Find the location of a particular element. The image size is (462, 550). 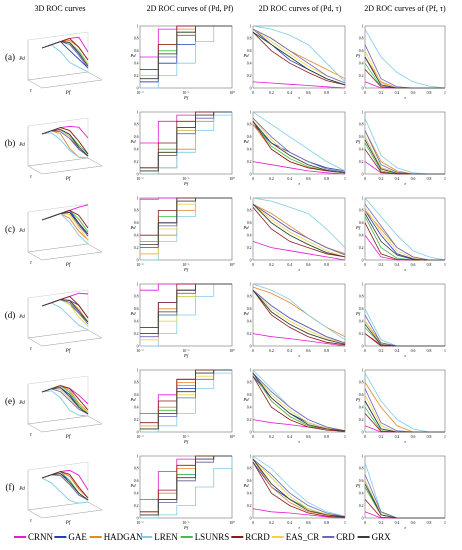

plot-frame is located at coordinates (299, 143).